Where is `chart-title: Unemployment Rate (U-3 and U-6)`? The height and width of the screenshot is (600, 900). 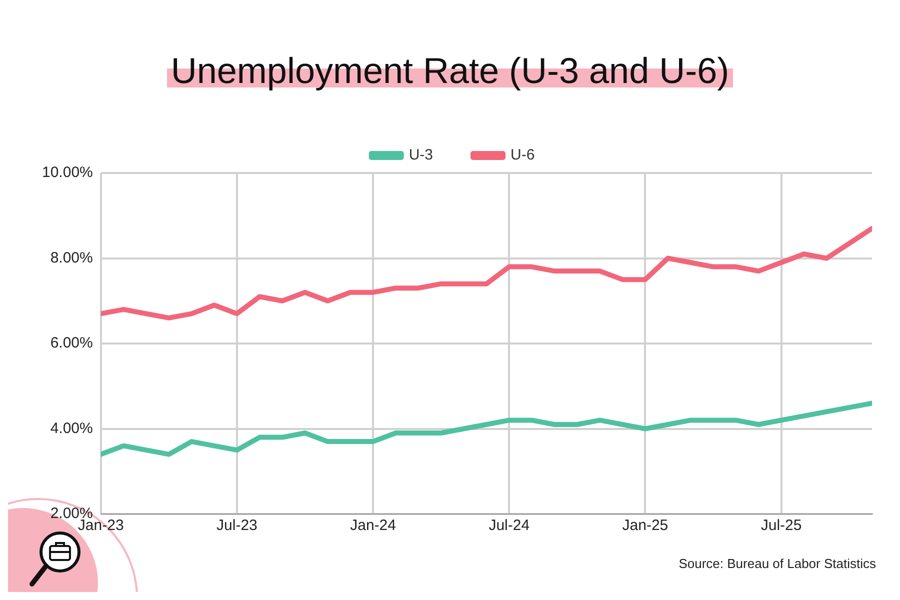
chart-title: Unemployment Rate (U-3 and U-6) is located at coordinates (450, 70).